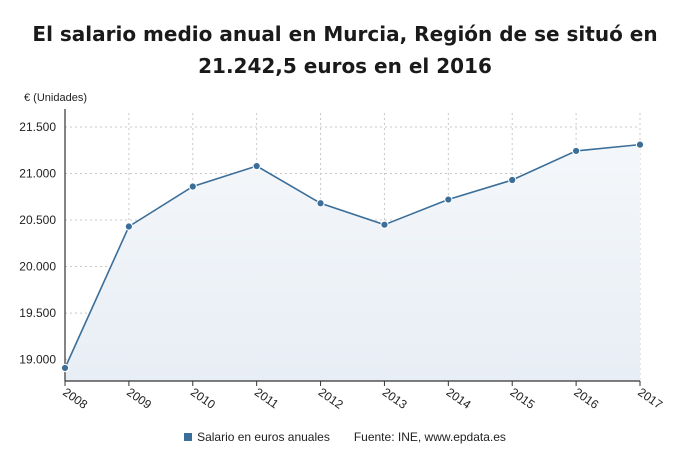 The image size is (690, 465). What do you see at coordinates (65, 368) in the screenshot?
I see `data-point-2008` at bounding box center [65, 368].